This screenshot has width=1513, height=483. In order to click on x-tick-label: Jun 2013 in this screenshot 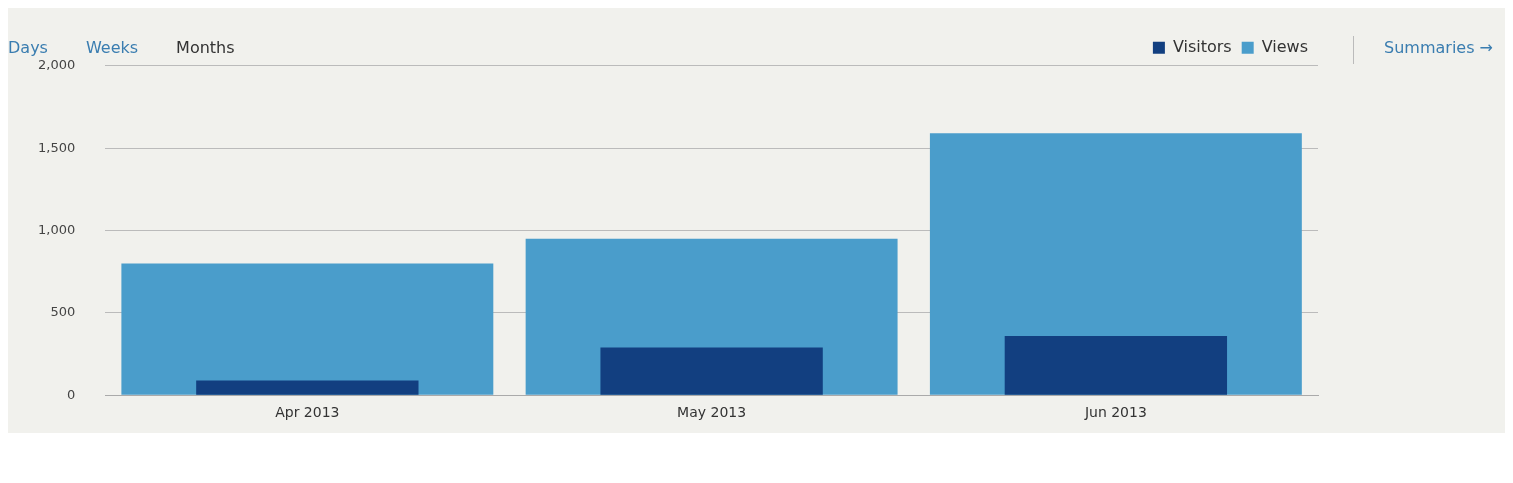, I will do `click(1115, 412)`.